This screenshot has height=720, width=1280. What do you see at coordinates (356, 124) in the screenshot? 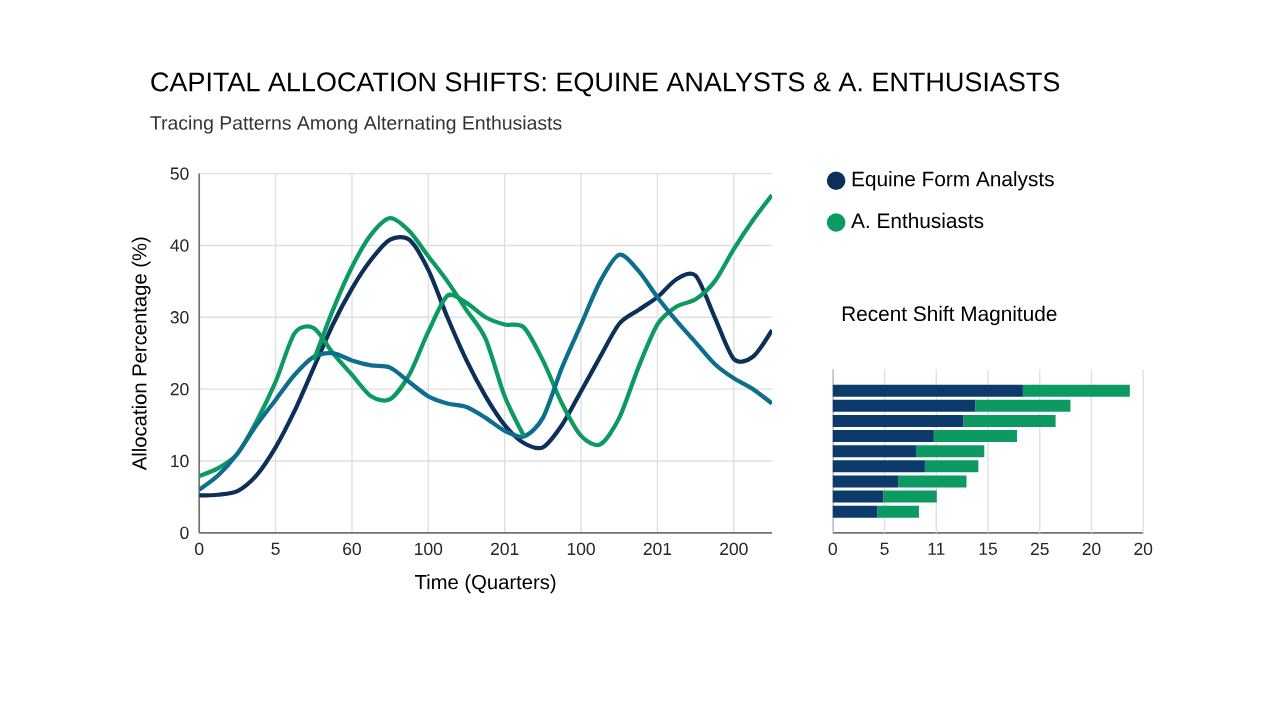
I see `chart-subtitle: Tracing Patterns Among Alternating Enthusiasts` at bounding box center [356, 124].